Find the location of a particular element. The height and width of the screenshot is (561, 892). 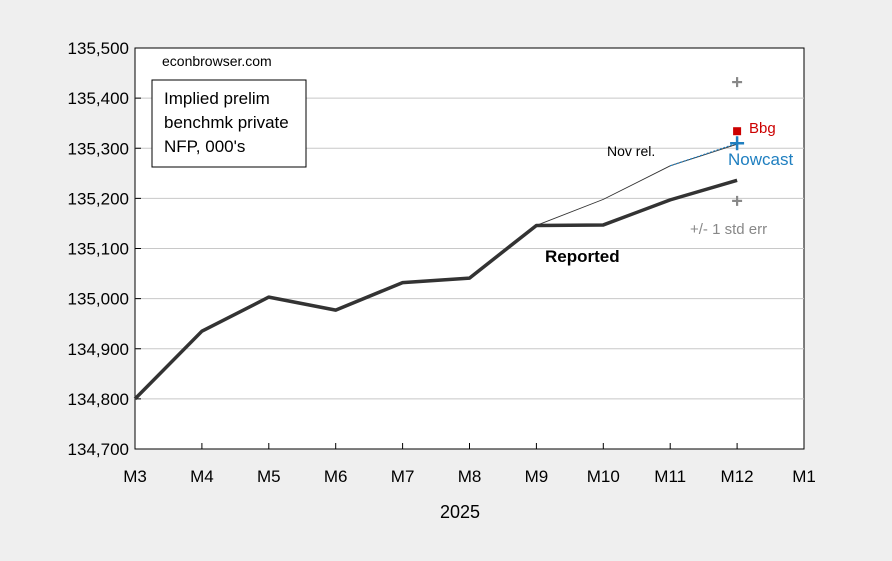

y-tick-label: 135,000 is located at coordinates (98, 299).